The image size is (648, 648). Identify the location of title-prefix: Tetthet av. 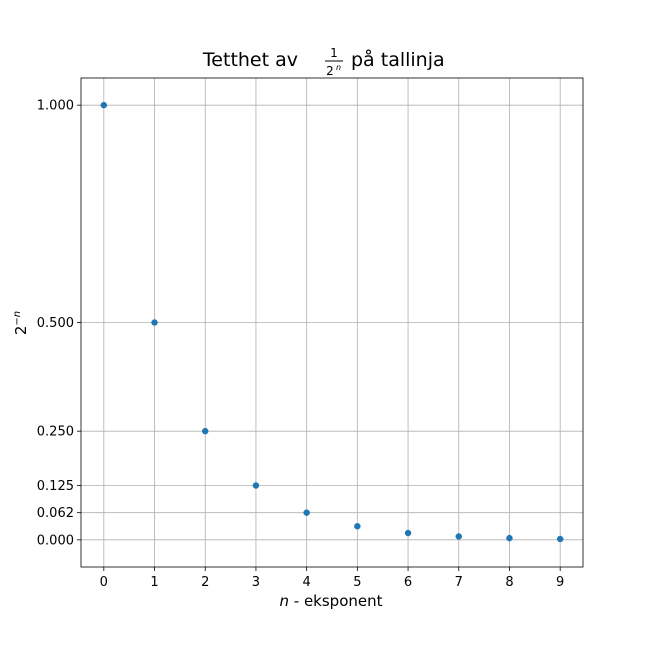
(250, 60).